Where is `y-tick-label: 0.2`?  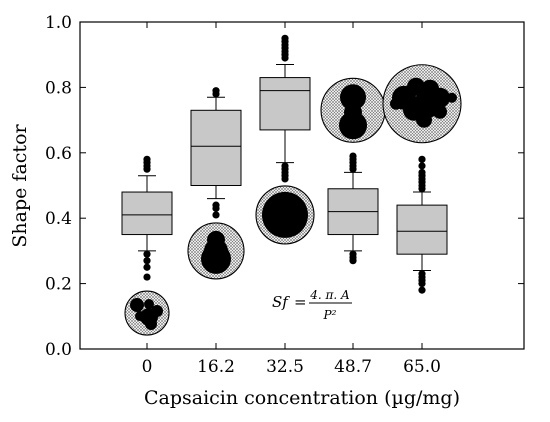 y-tick-label: 0.2 is located at coordinates (58, 285).